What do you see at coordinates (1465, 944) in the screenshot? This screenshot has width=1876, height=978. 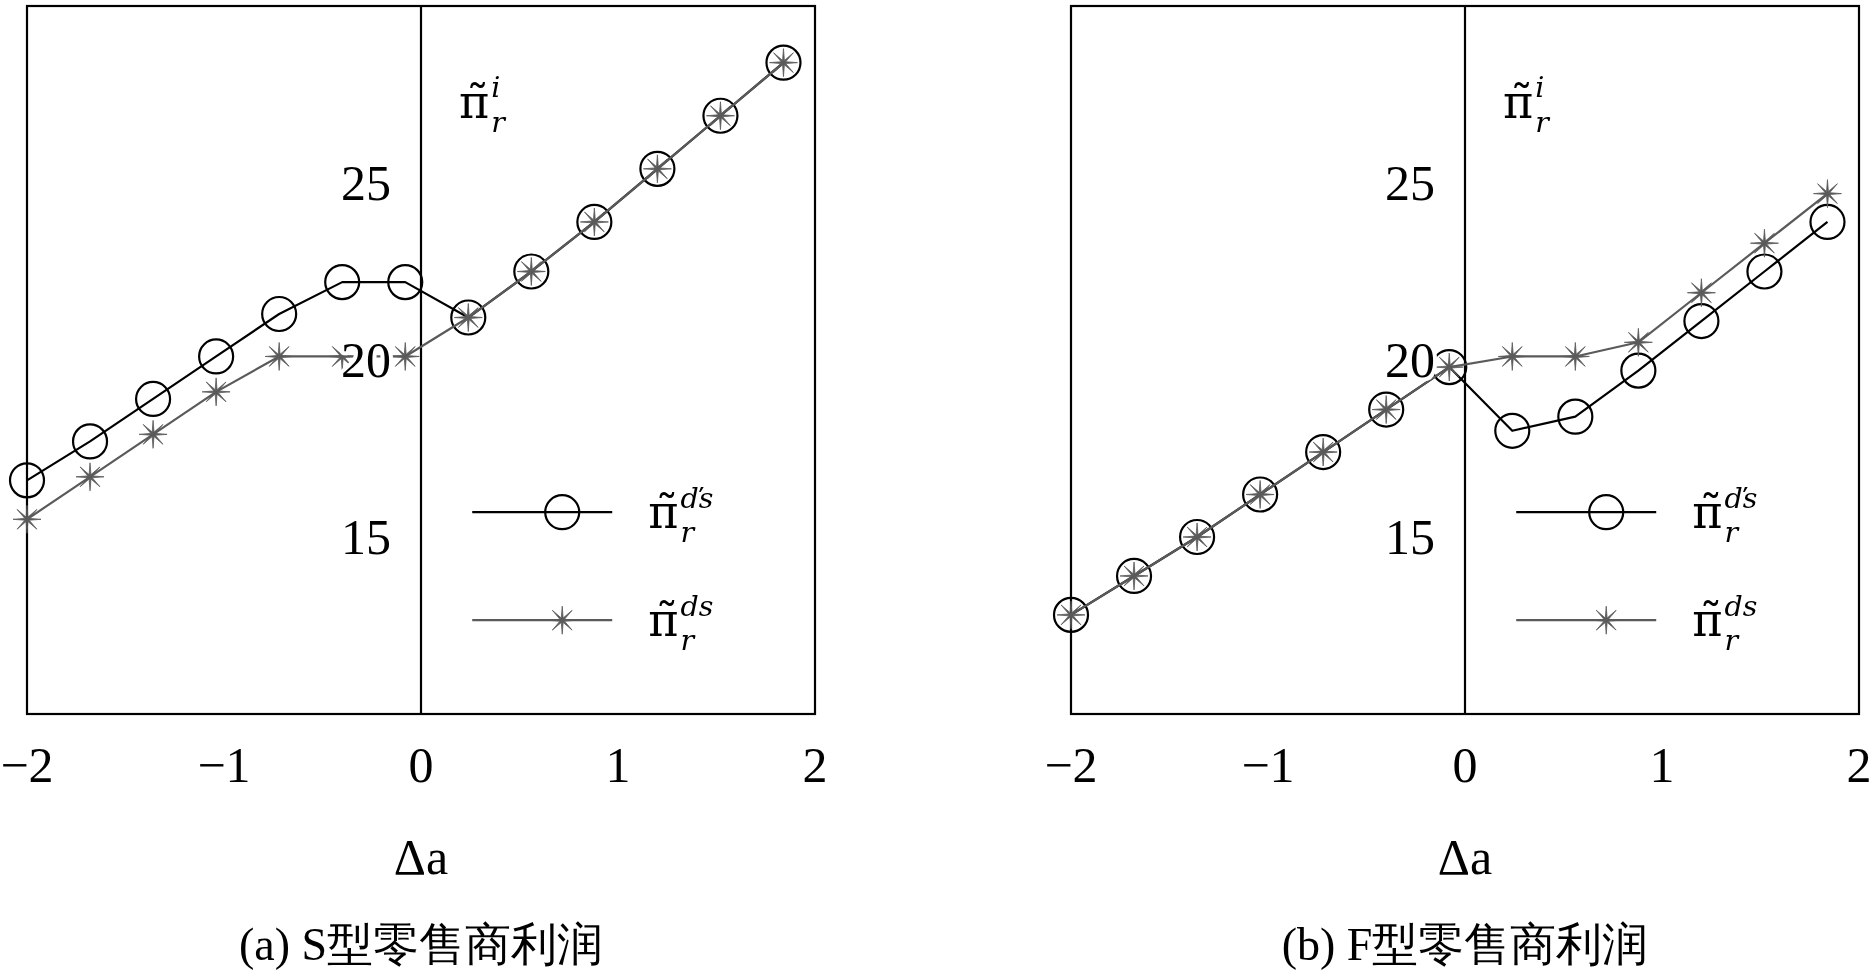 I see `text: (b) F型零售商利润` at bounding box center [1465, 944].